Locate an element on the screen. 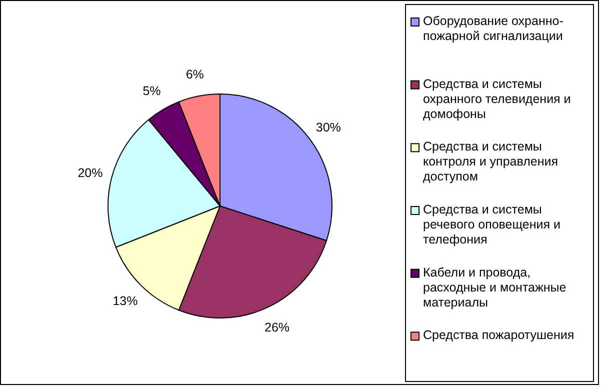 The width and height of the screenshot is (601, 389). legend-label: Средства пожаротушения is located at coordinates (498, 335).